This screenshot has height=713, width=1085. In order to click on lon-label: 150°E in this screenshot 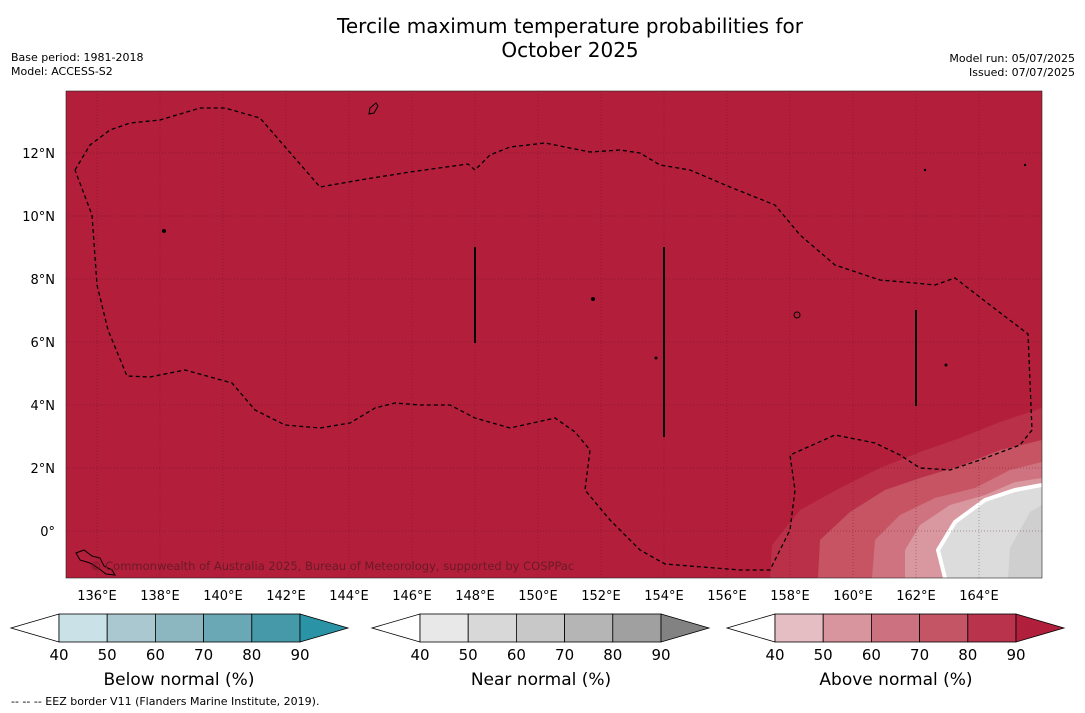, I will do `click(538, 596)`.